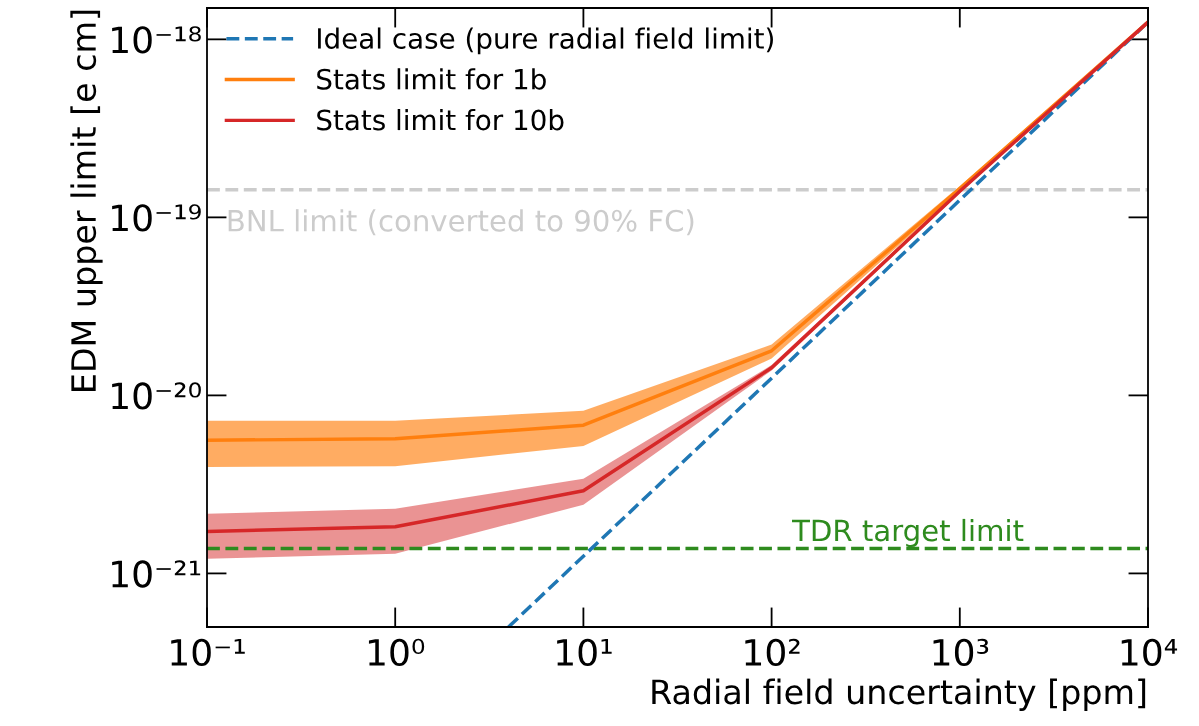  Describe the element at coordinates (86, 200) in the screenshot. I see `y-axis-title: EDM upper limit [e cm]` at that location.